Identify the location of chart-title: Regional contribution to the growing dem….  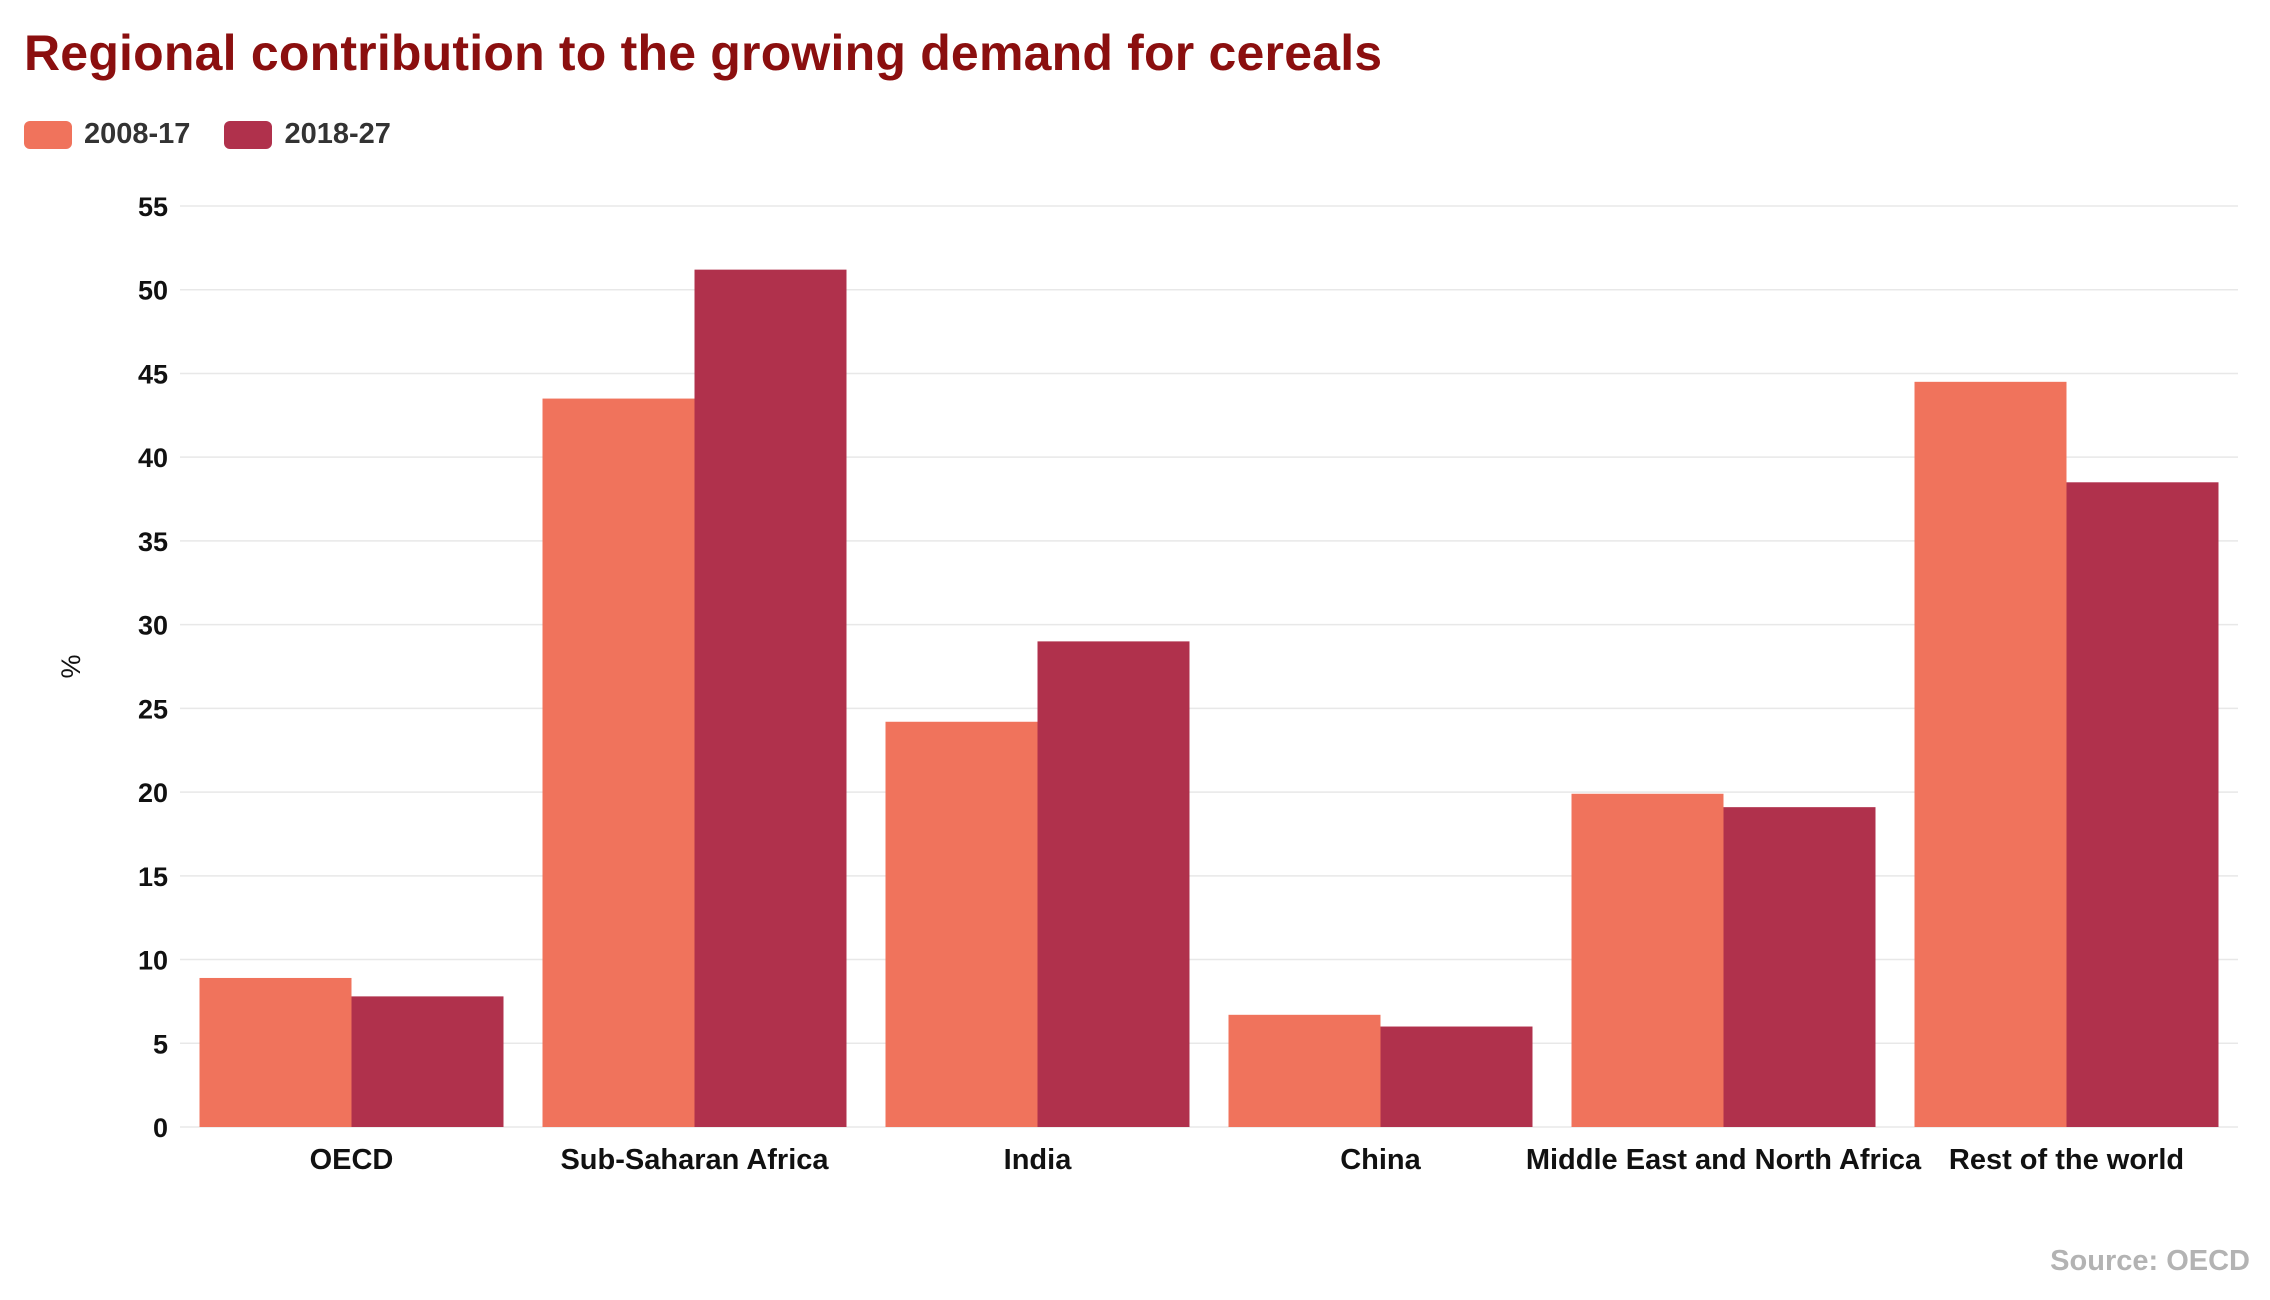
(703, 53).